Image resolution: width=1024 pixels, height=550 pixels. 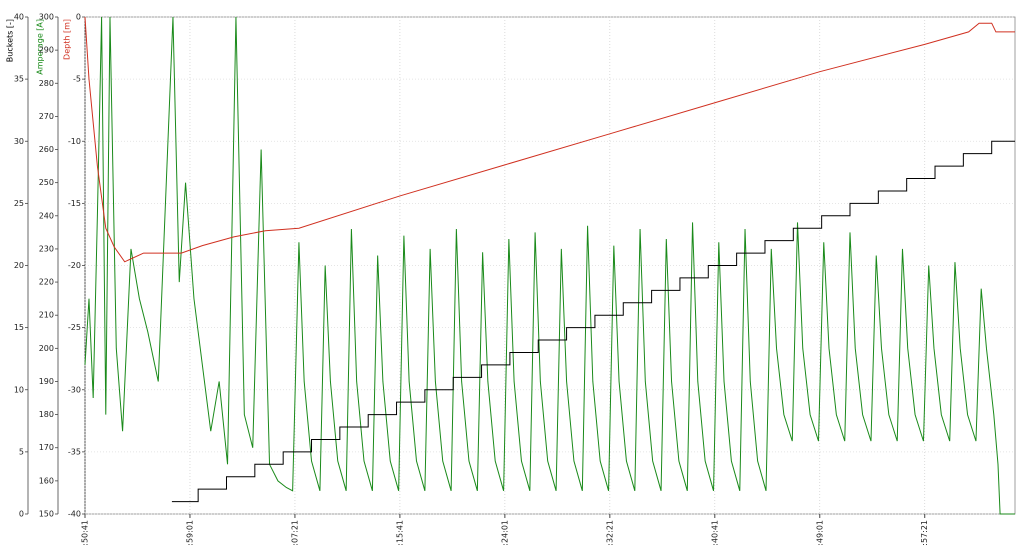 I want to click on y-tick-label: -30, so click(x=74, y=389).